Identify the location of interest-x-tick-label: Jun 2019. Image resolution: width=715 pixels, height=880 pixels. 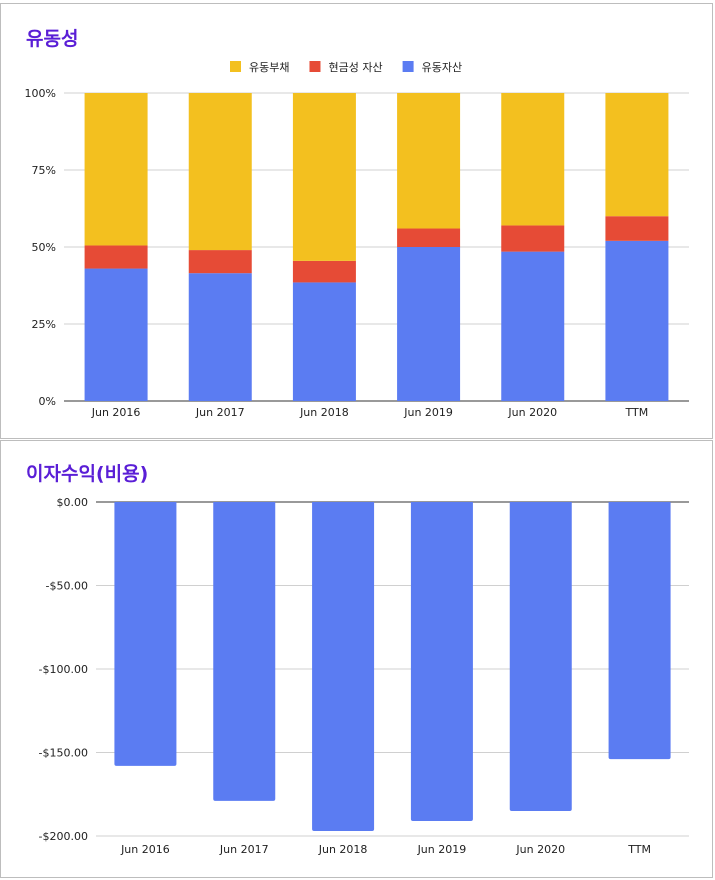
(442, 849).